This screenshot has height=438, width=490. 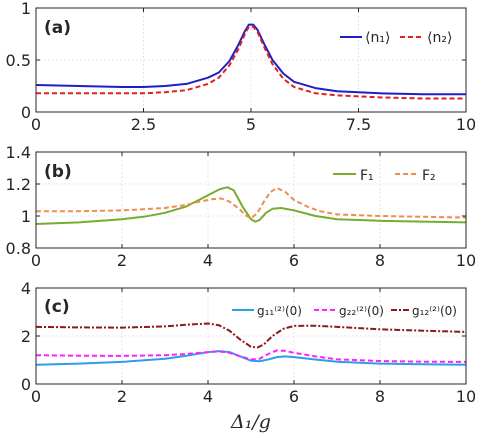 What do you see at coordinates (143, 124) in the screenshot?
I see `x-tick-label: 2.5` at bounding box center [143, 124].